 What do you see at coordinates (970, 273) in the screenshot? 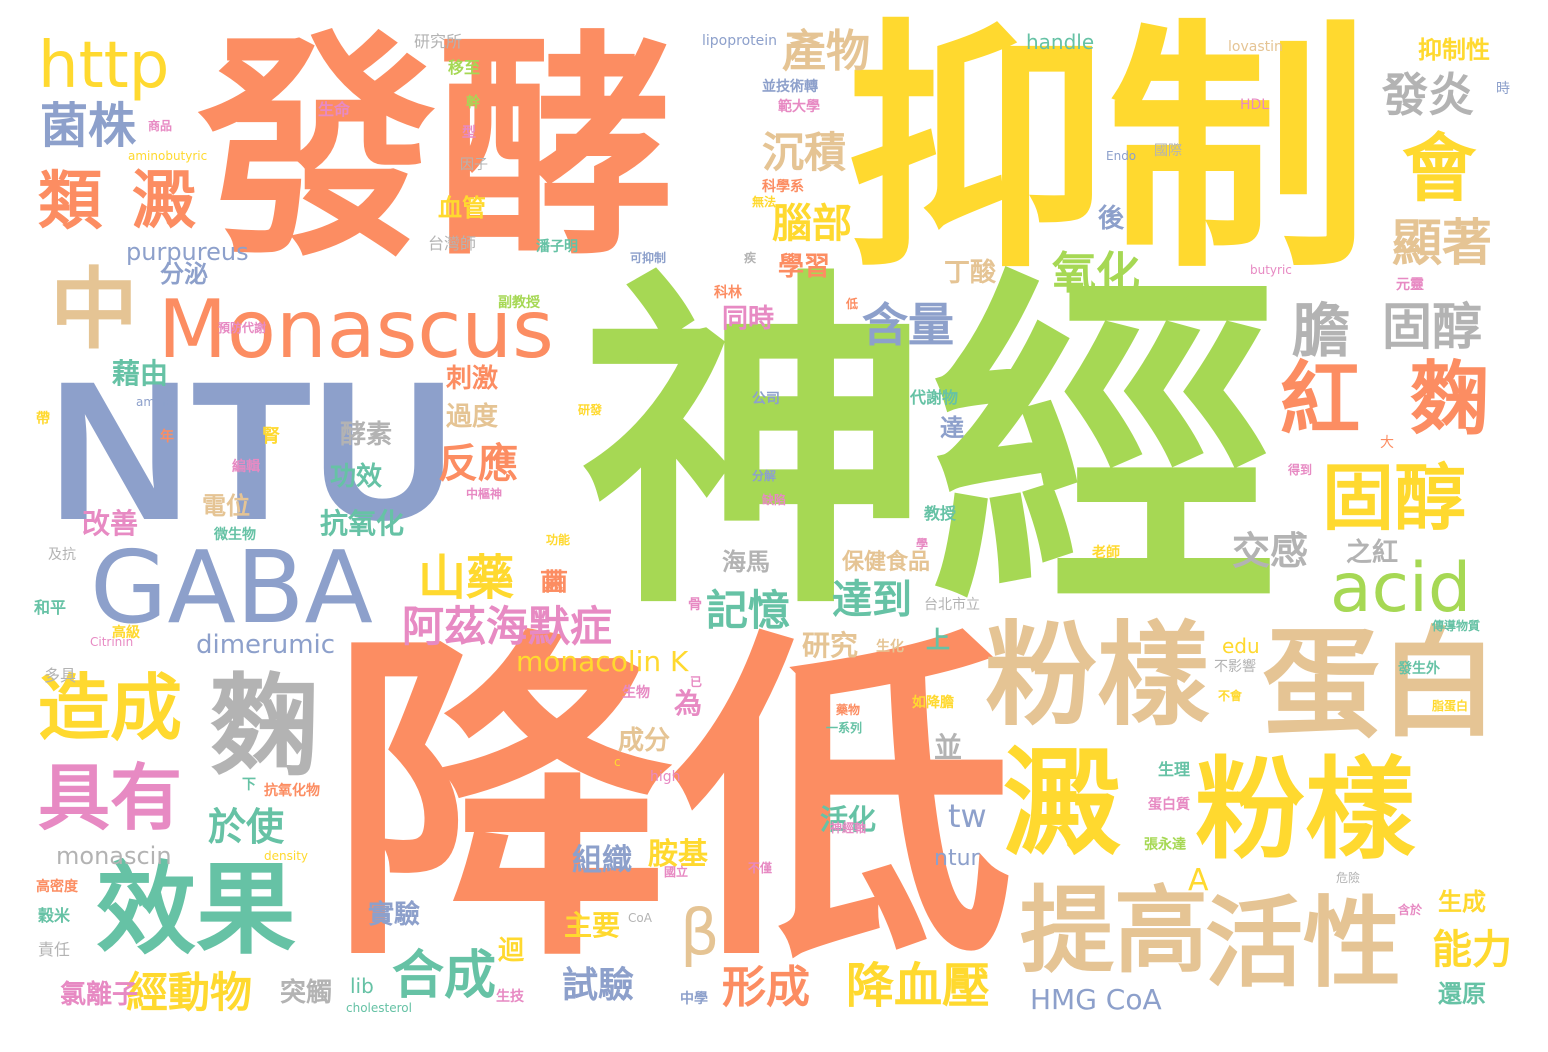
I see `word: 丁酸` at bounding box center [970, 273].